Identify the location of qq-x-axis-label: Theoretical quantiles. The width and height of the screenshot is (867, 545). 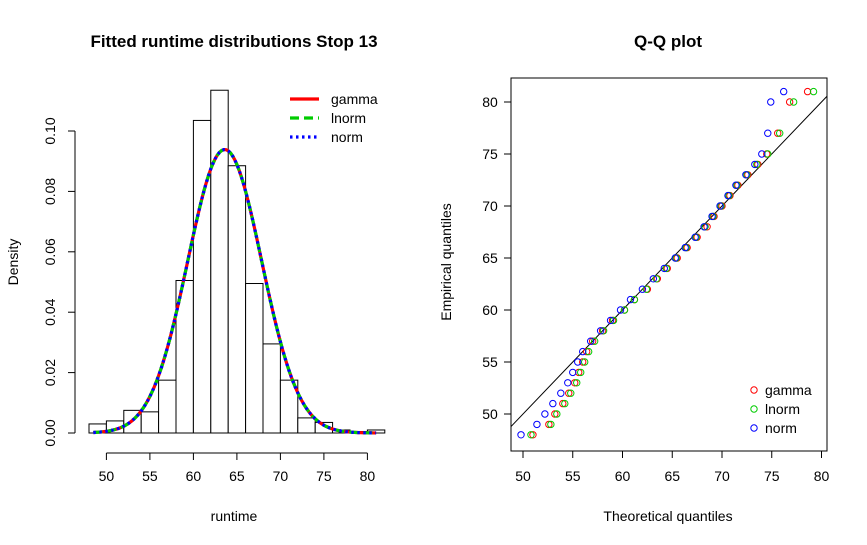
(667, 516).